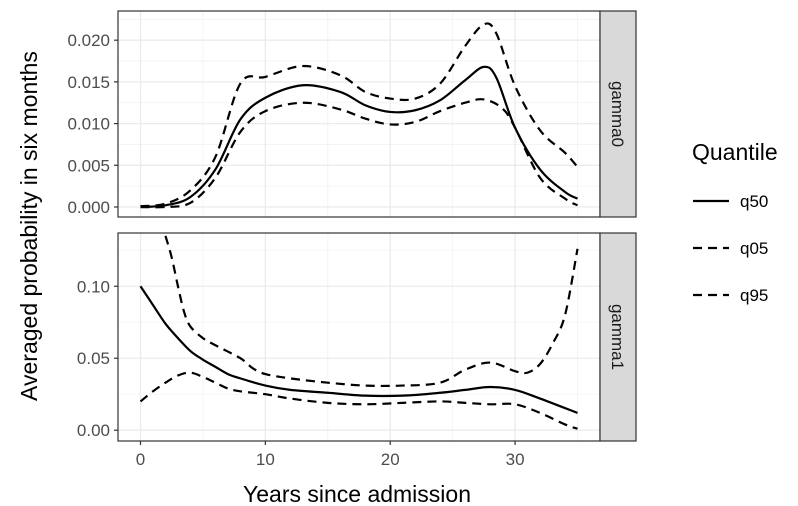 The width and height of the screenshot is (798, 506). What do you see at coordinates (88, 82) in the screenshot?
I see `y-tick-label: 0.015` at bounding box center [88, 82].